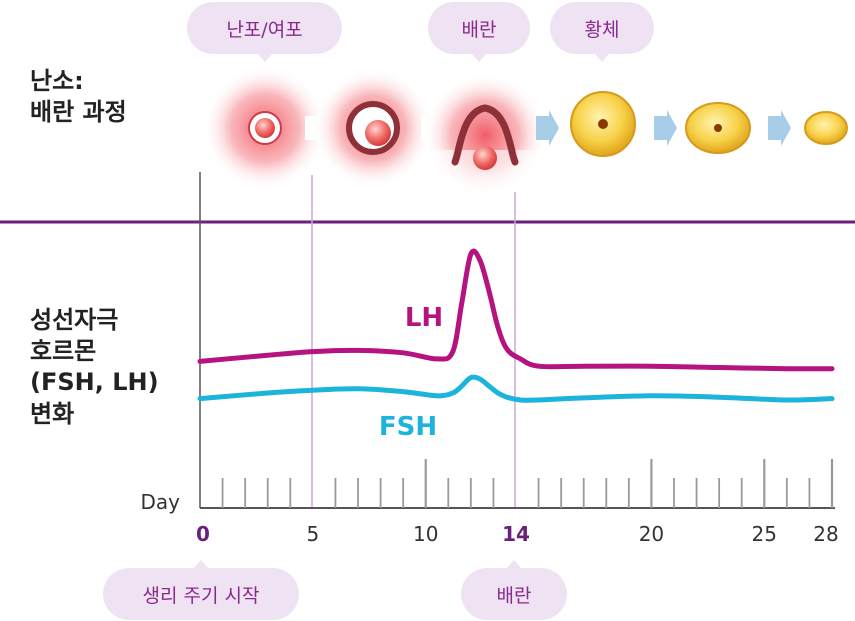  I want to click on follicle-label: 난포/여포, so click(264, 32).